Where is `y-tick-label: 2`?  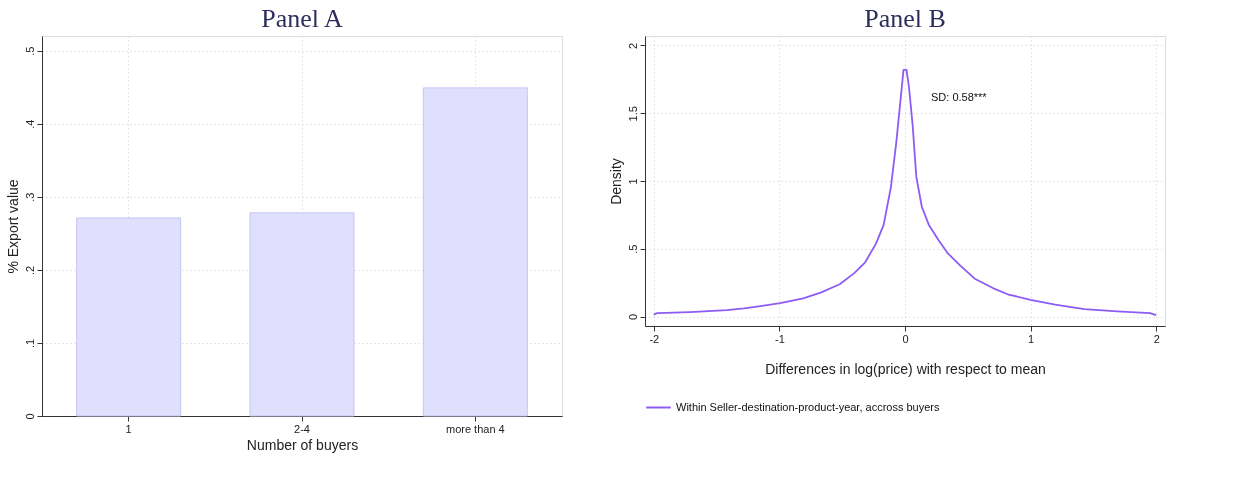
y-tick-label: 2 is located at coordinates (632, 46).